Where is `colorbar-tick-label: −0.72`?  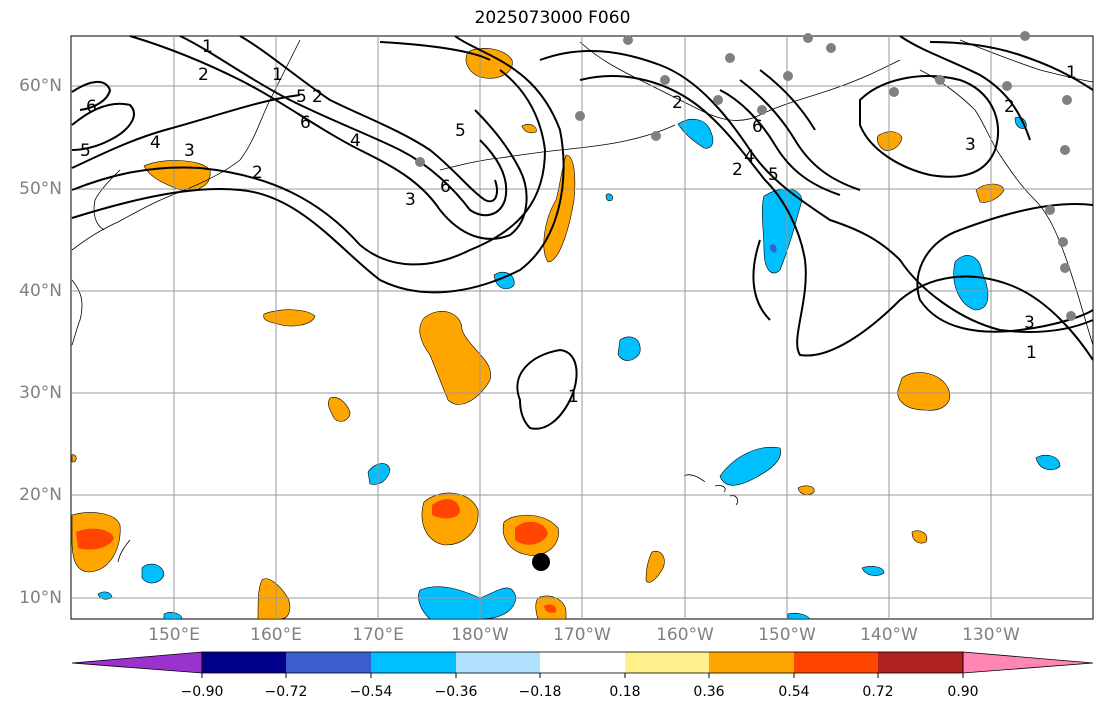 colorbar-tick-label: −0.72 is located at coordinates (286, 692).